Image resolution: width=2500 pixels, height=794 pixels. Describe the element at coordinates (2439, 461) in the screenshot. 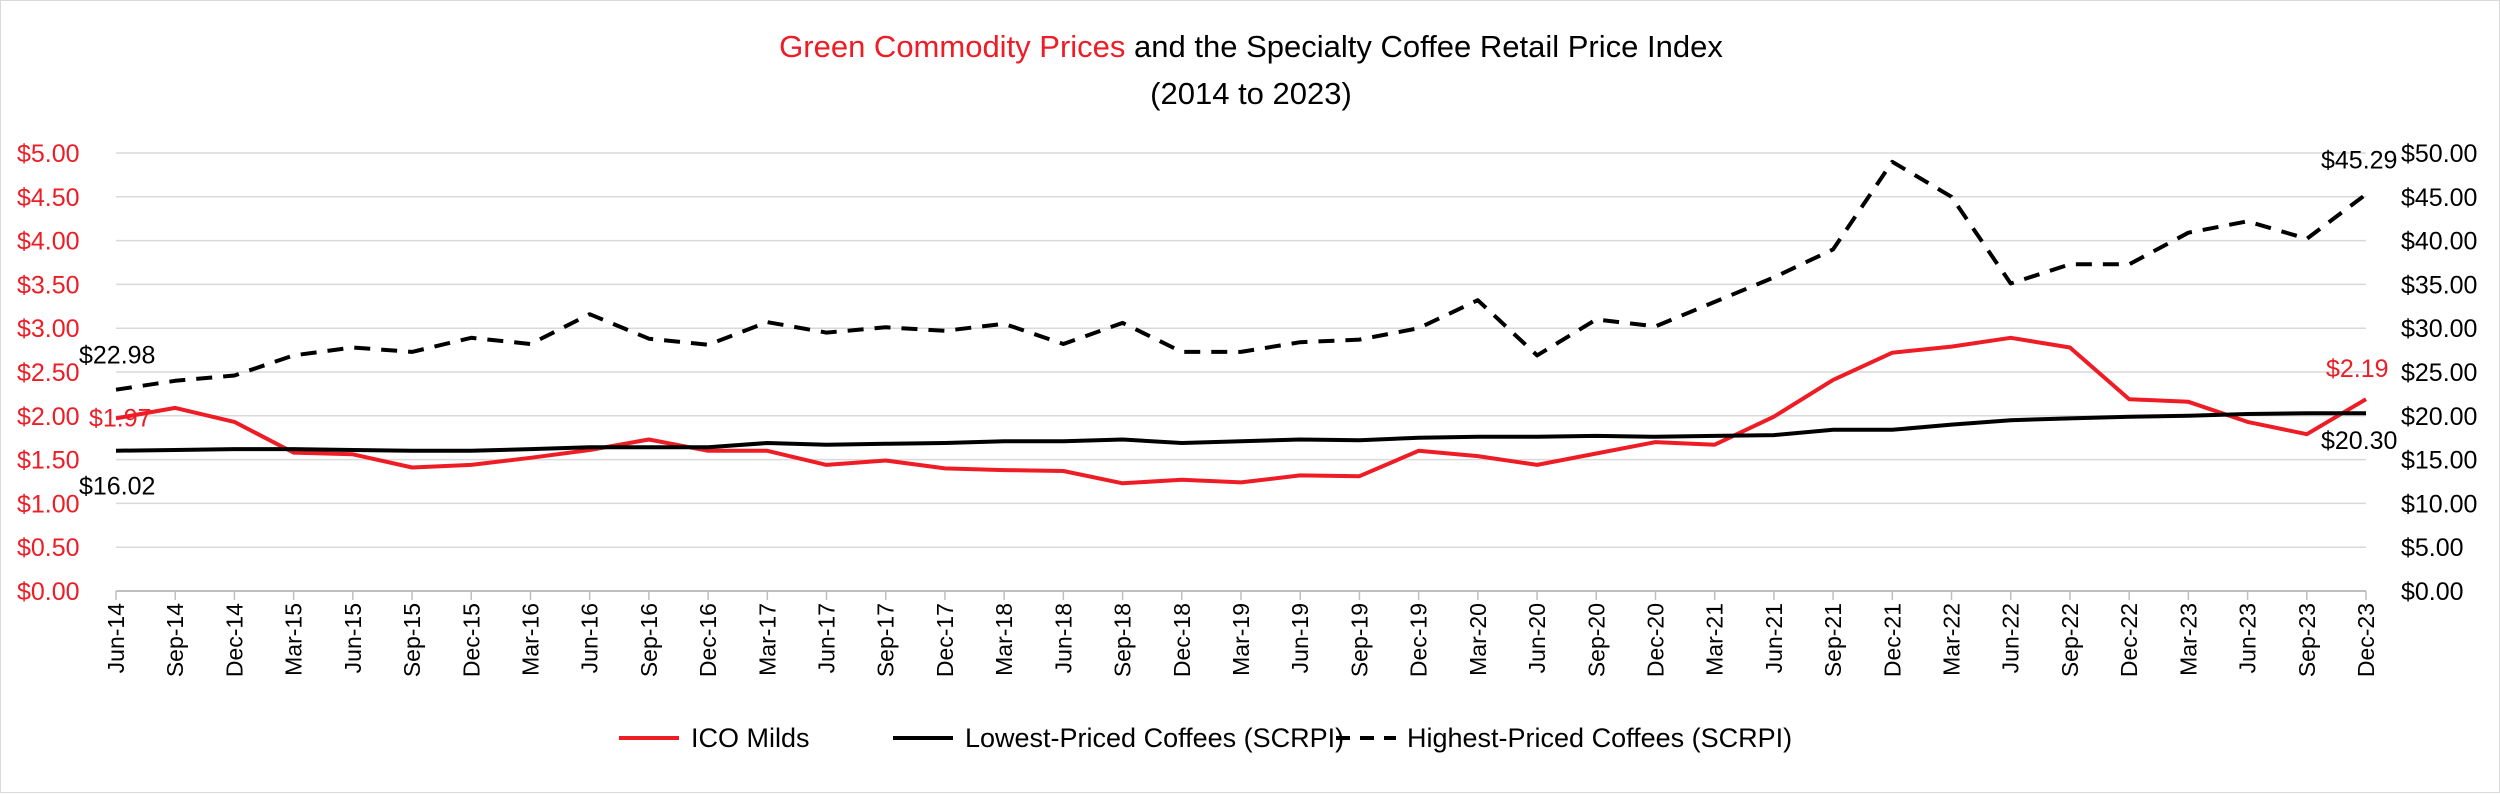

I see `right-tick-label: $15.00` at that location.